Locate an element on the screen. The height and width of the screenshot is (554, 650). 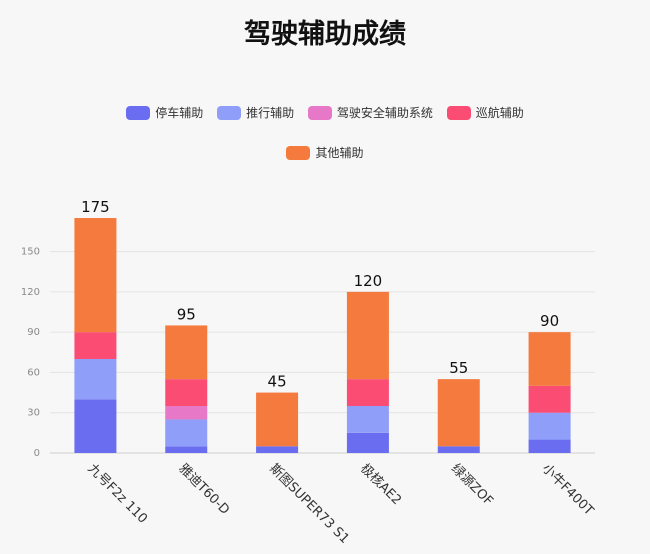
legend-row-2: 其他辅助 is located at coordinates (325, 153).